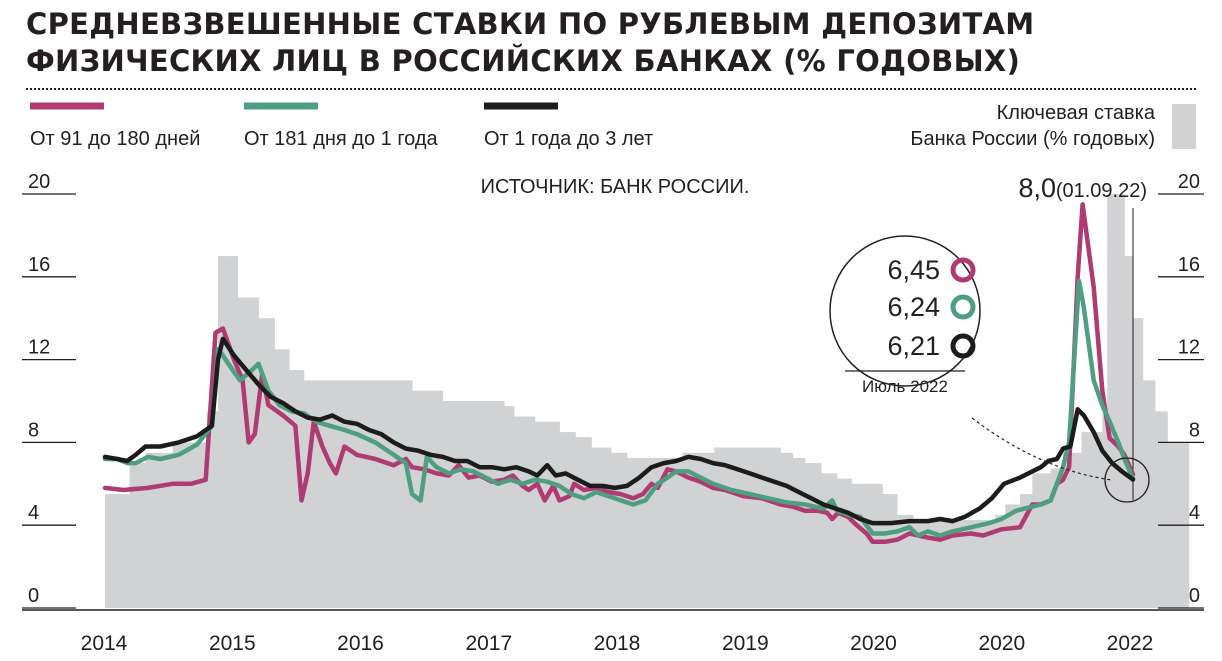 The image size is (1222, 661). Describe the element at coordinates (1076, 113) in the screenshot. I see `legend-label-key-rate: Ключевая ставка` at that location.